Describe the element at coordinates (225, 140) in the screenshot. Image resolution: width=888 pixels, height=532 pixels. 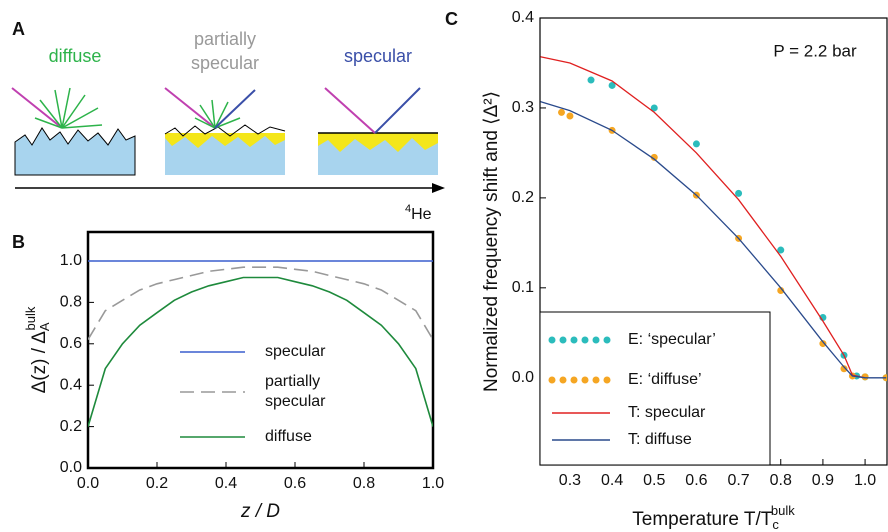
I see `partial-film` at that location.